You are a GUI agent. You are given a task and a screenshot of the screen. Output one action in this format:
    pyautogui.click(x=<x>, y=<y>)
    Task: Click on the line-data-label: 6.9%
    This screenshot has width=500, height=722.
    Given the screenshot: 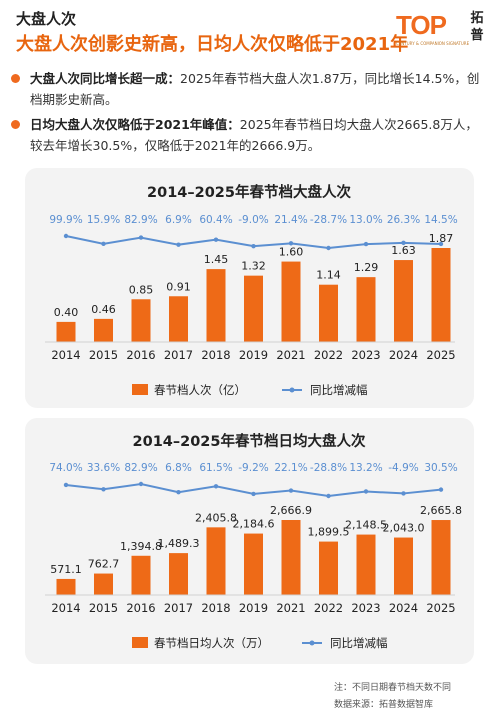 What is the action you would take?
    pyautogui.click(x=178, y=220)
    